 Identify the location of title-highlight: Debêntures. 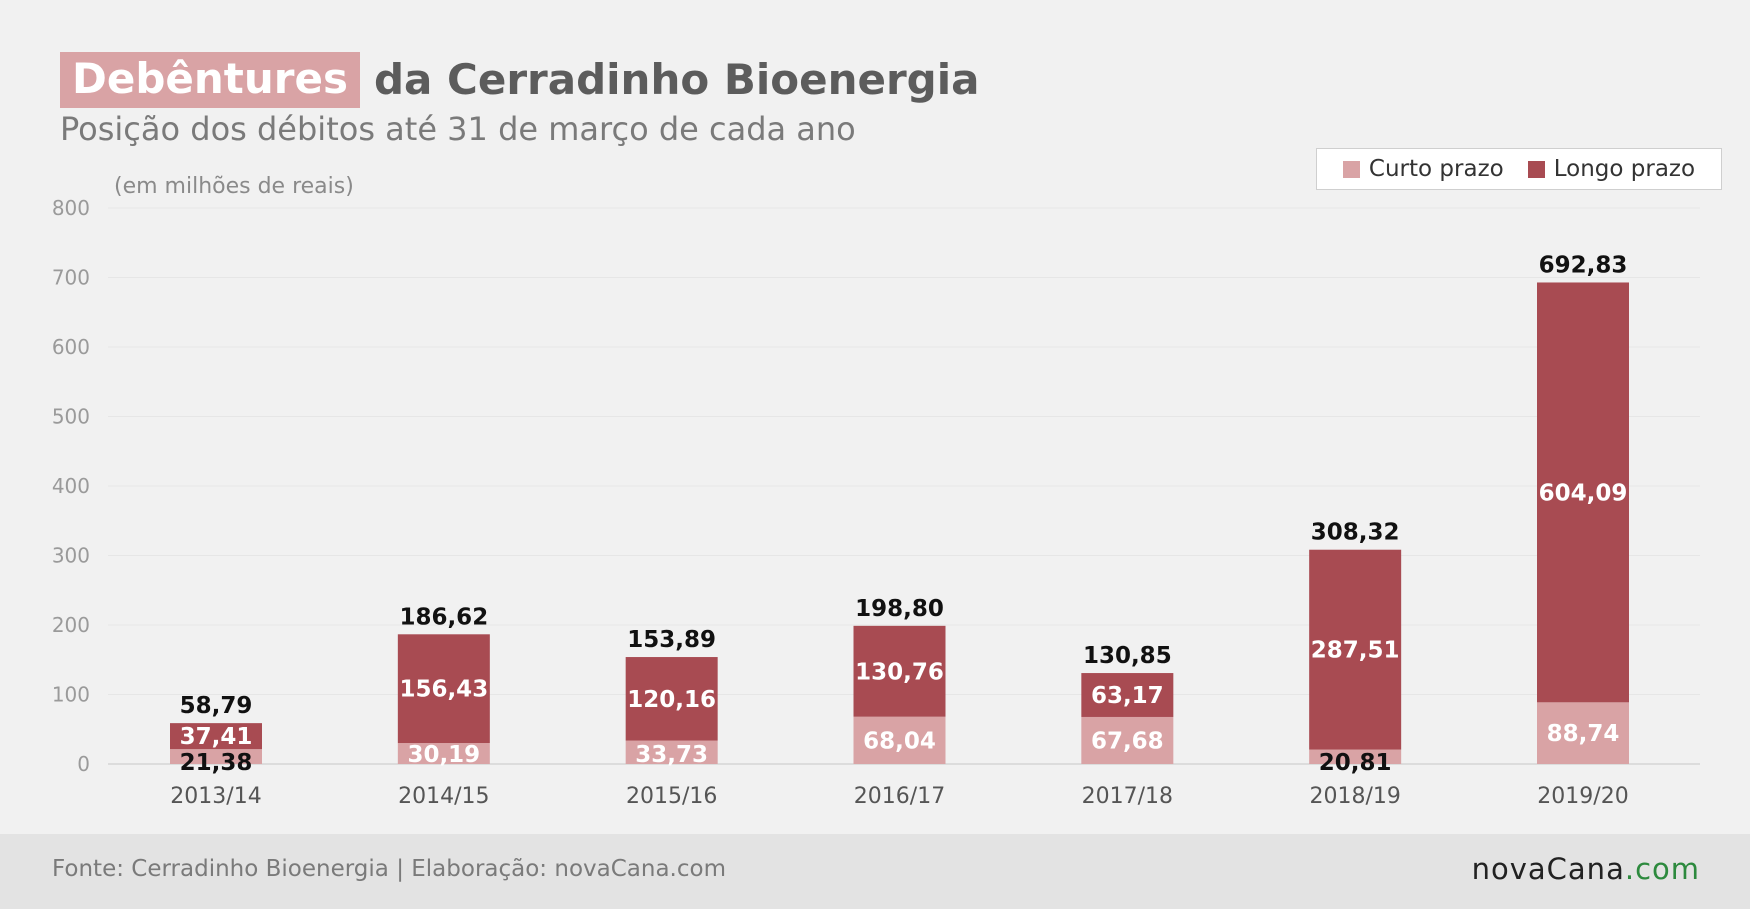
(210, 80).